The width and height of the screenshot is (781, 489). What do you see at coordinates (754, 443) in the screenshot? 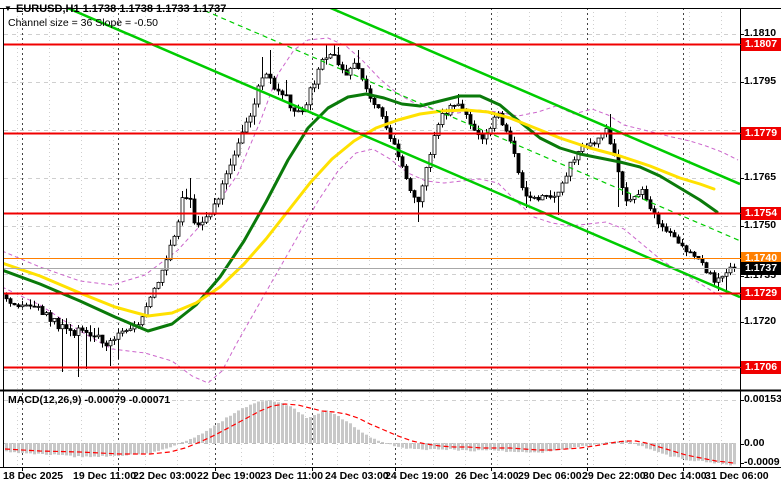
I see `macd-tick-label: 0.00` at bounding box center [754, 443].